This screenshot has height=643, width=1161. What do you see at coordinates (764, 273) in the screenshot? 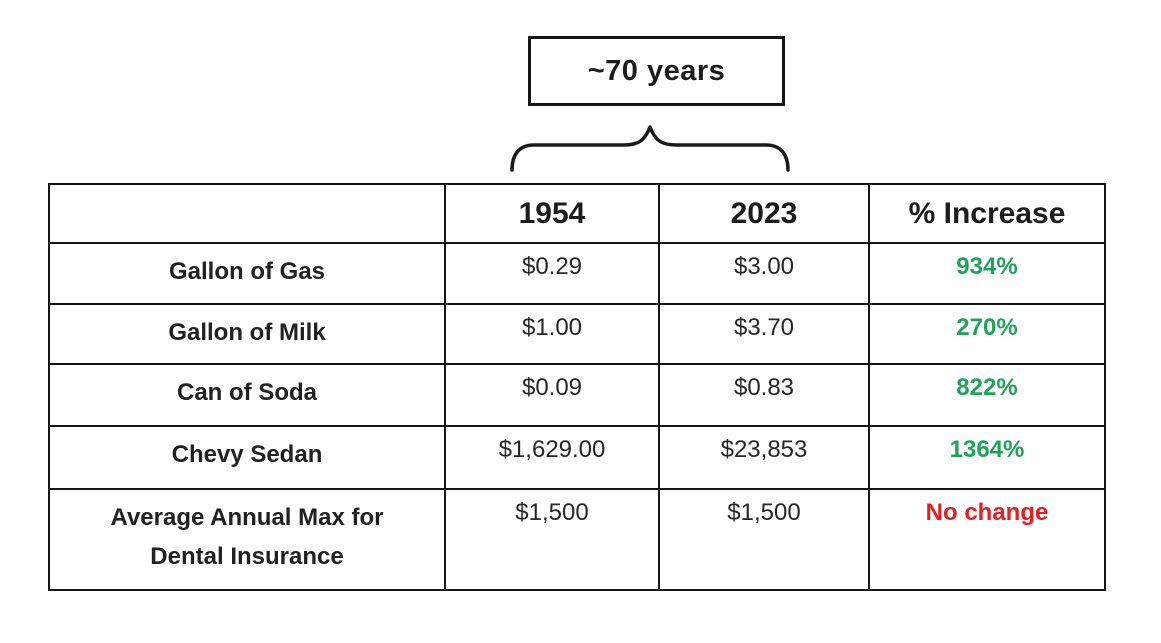
I see `value-2023: $3.00` at bounding box center [764, 273].